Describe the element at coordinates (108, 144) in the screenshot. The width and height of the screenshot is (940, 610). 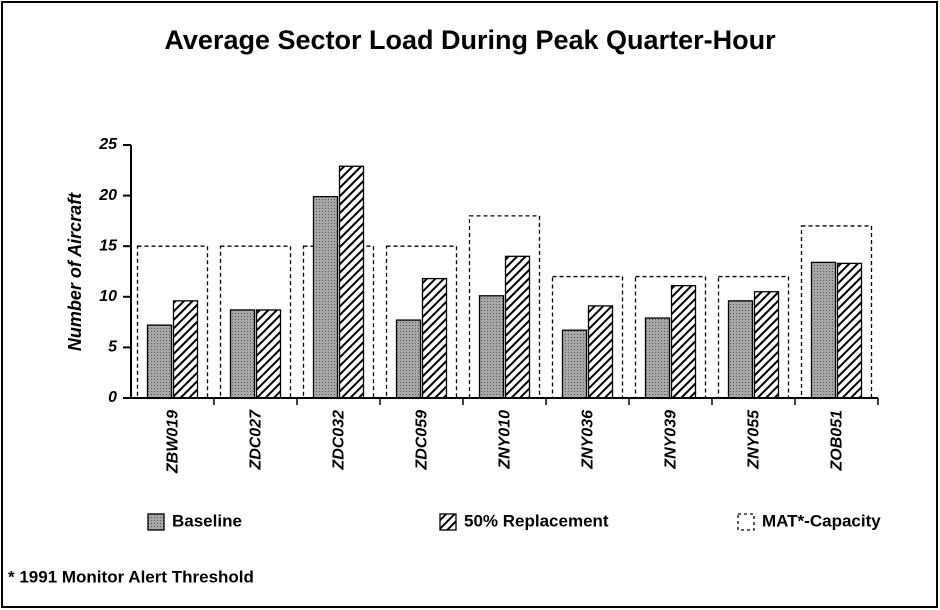
I see `y-tick-label: 25` at that location.